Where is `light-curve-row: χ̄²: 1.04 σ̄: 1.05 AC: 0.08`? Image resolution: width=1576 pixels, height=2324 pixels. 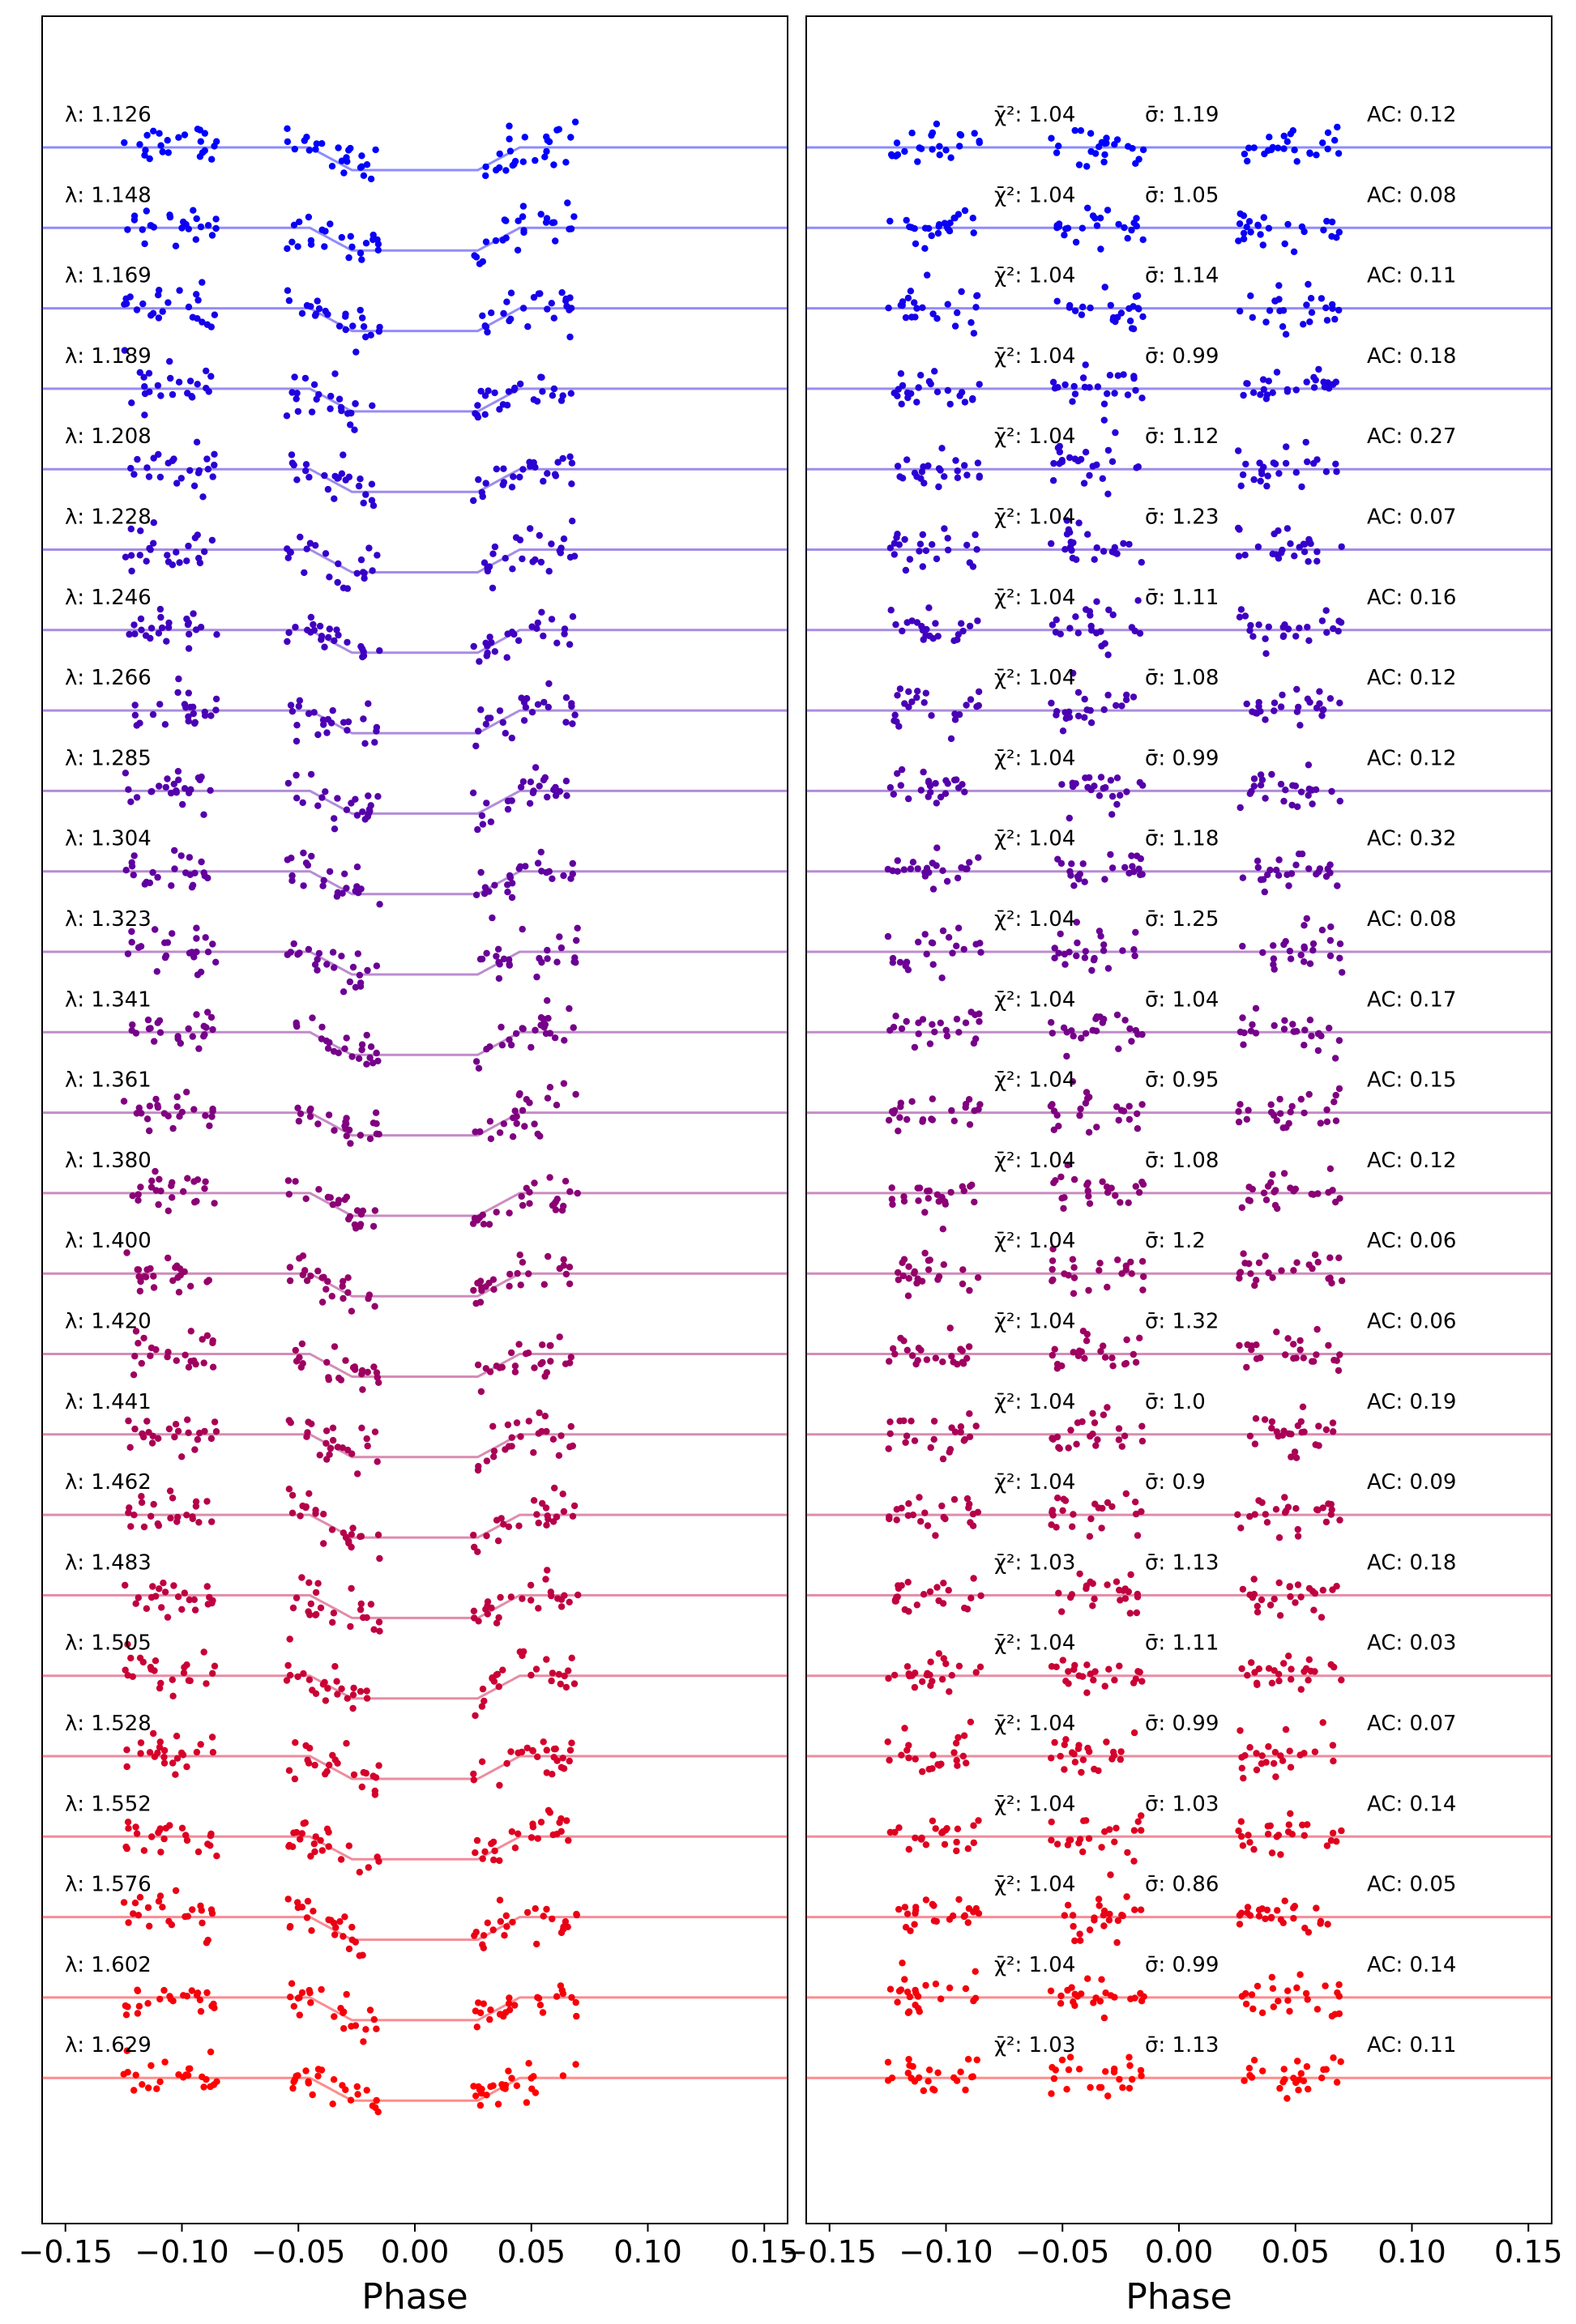
light-curve-row: χ̄²: 1.04 σ̄: 1.05 AC: 0.08 is located at coordinates (1179, 219).